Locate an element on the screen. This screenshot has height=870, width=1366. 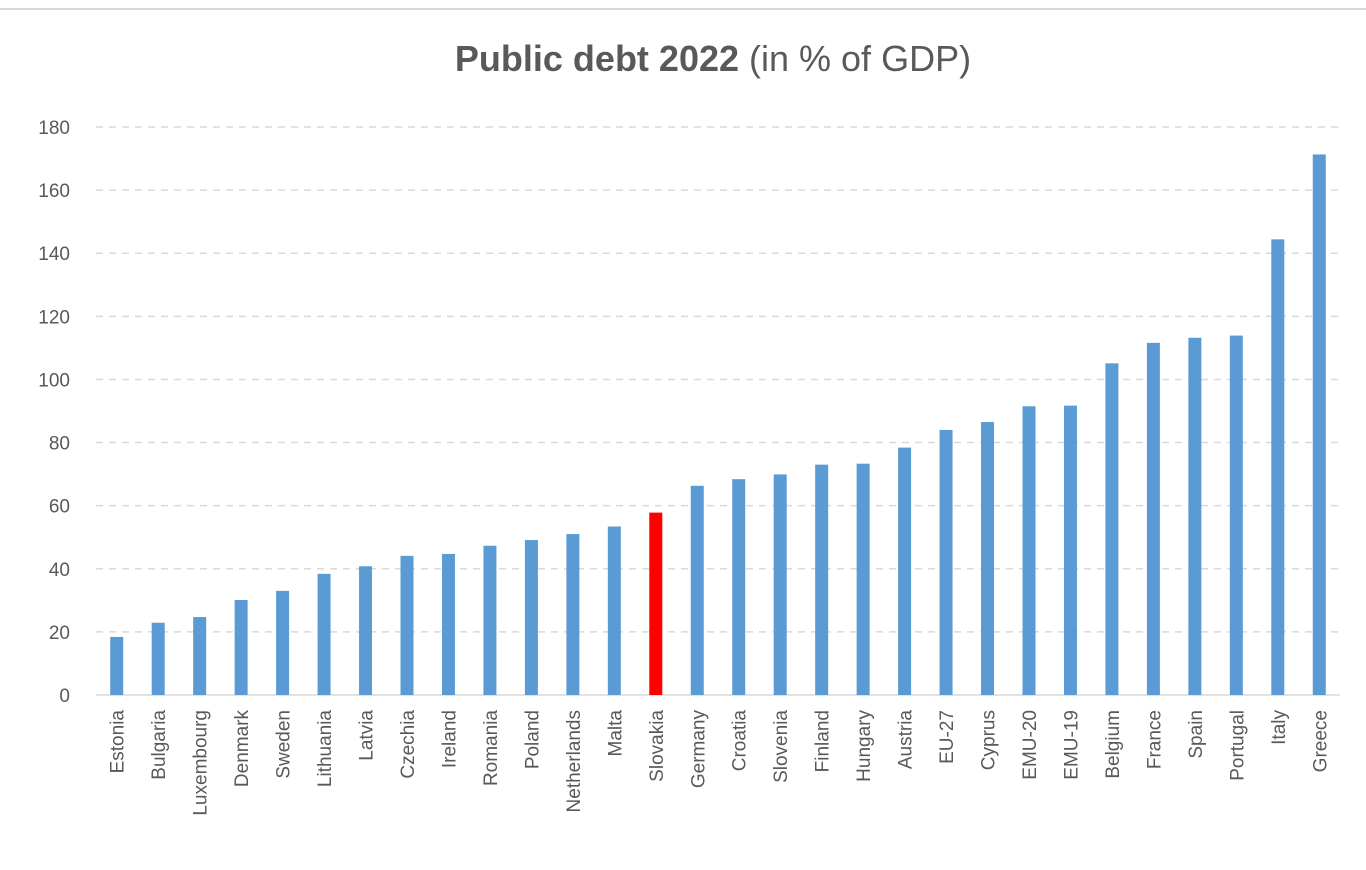
bar-slovakia is located at coordinates (656, 603).